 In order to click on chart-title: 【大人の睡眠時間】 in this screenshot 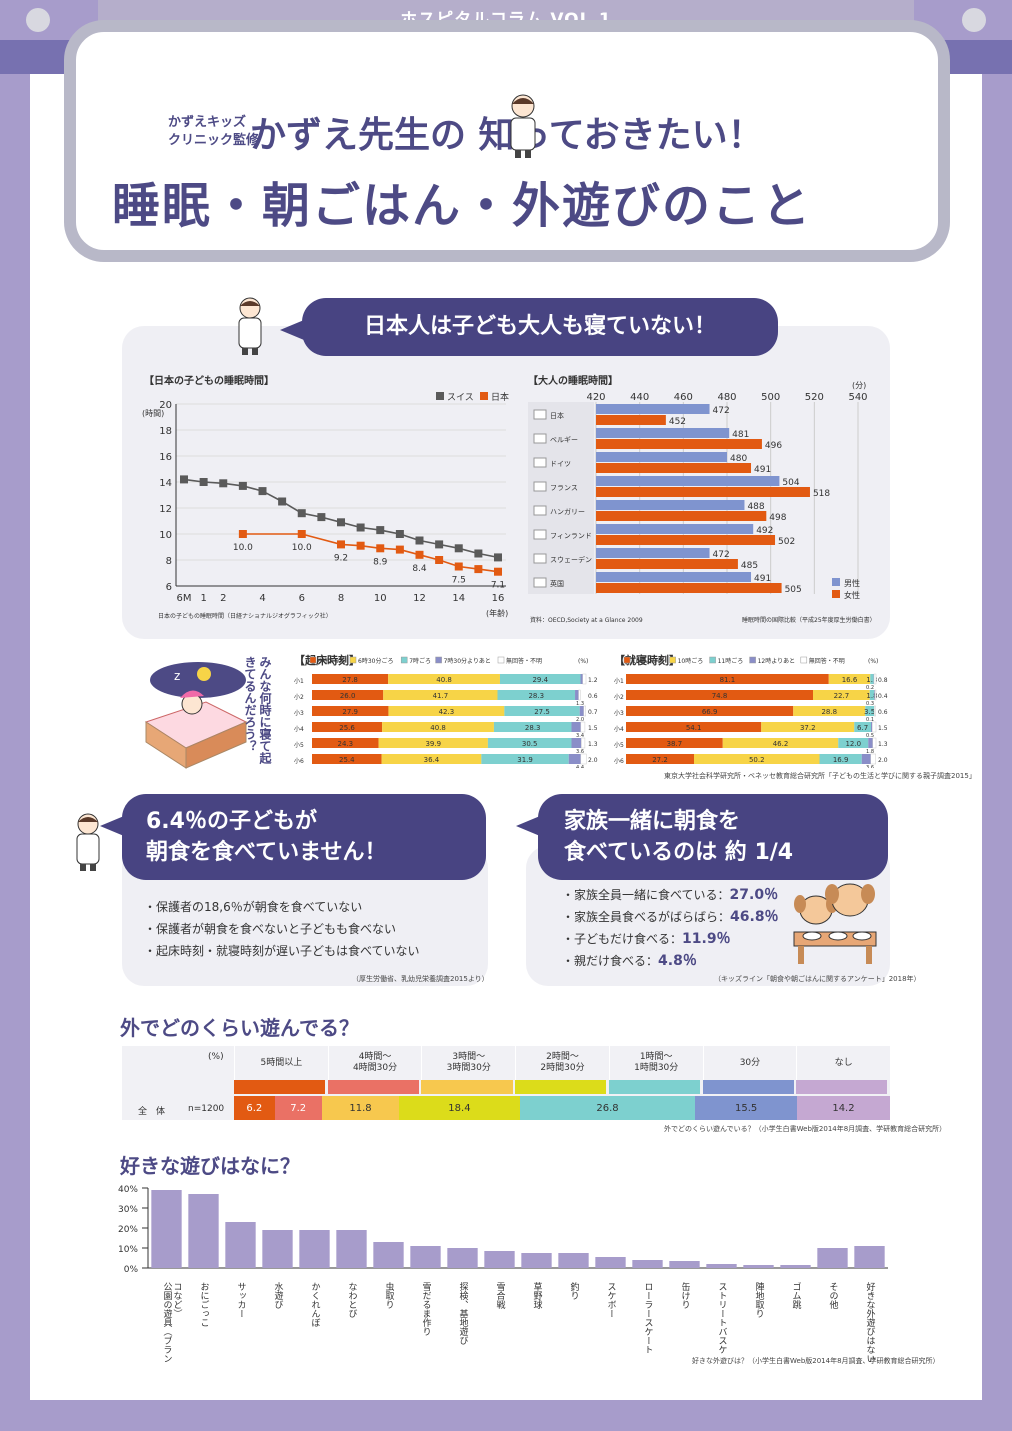, I will do `click(573, 380)`.